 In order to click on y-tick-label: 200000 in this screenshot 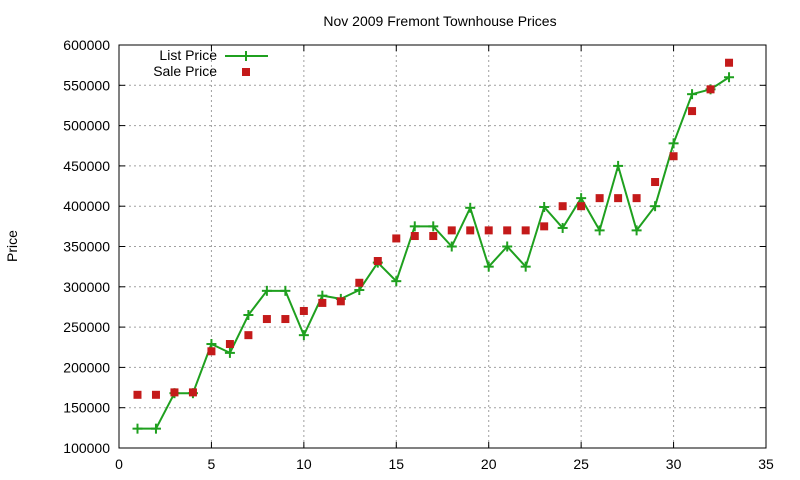, I will do `click(86, 367)`.